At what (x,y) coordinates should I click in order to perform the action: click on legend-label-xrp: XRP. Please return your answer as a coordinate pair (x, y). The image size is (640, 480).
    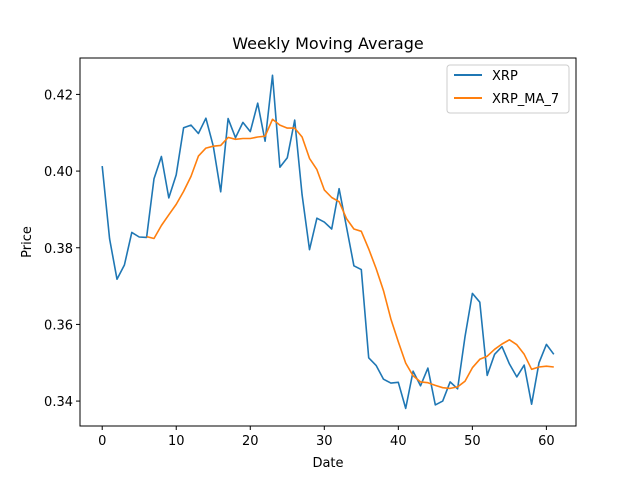
    Looking at the image, I should click on (505, 76).